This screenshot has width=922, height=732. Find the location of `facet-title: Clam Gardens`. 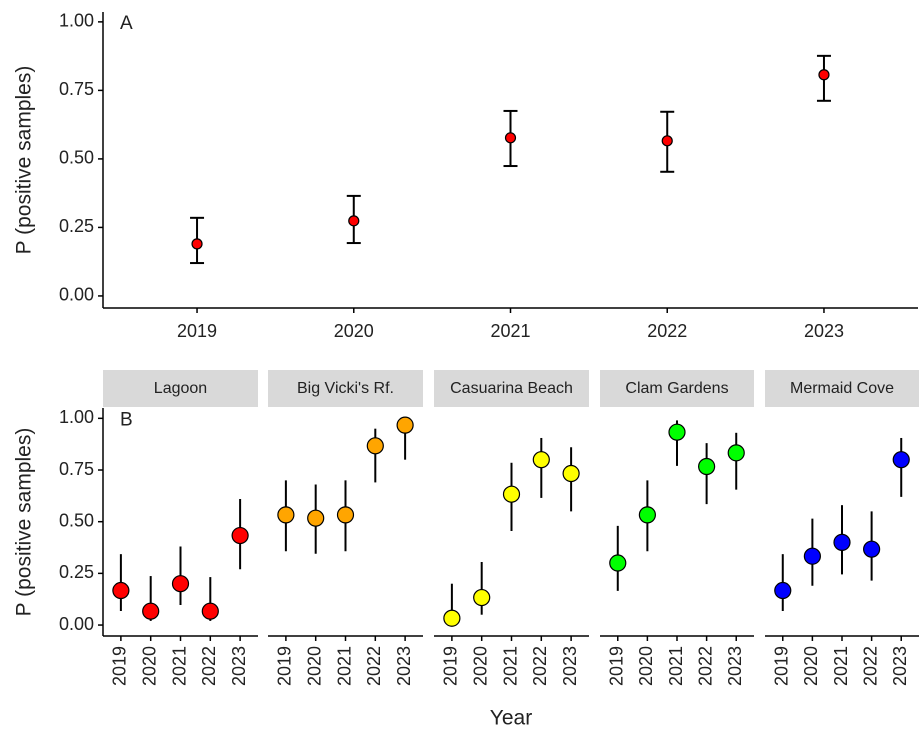

facet-title: Clam Gardens is located at coordinates (676, 388).